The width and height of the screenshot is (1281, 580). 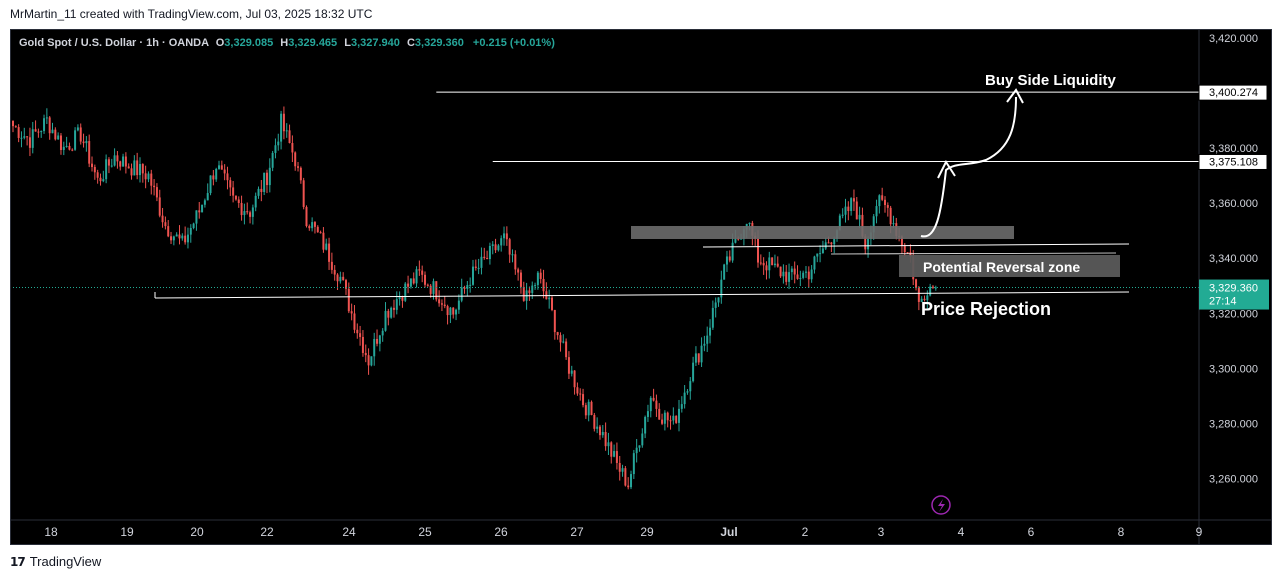 What do you see at coordinates (1009, 266) in the screenshot?
I see `reversal-zone-box` at bounding box center [1009, 266].